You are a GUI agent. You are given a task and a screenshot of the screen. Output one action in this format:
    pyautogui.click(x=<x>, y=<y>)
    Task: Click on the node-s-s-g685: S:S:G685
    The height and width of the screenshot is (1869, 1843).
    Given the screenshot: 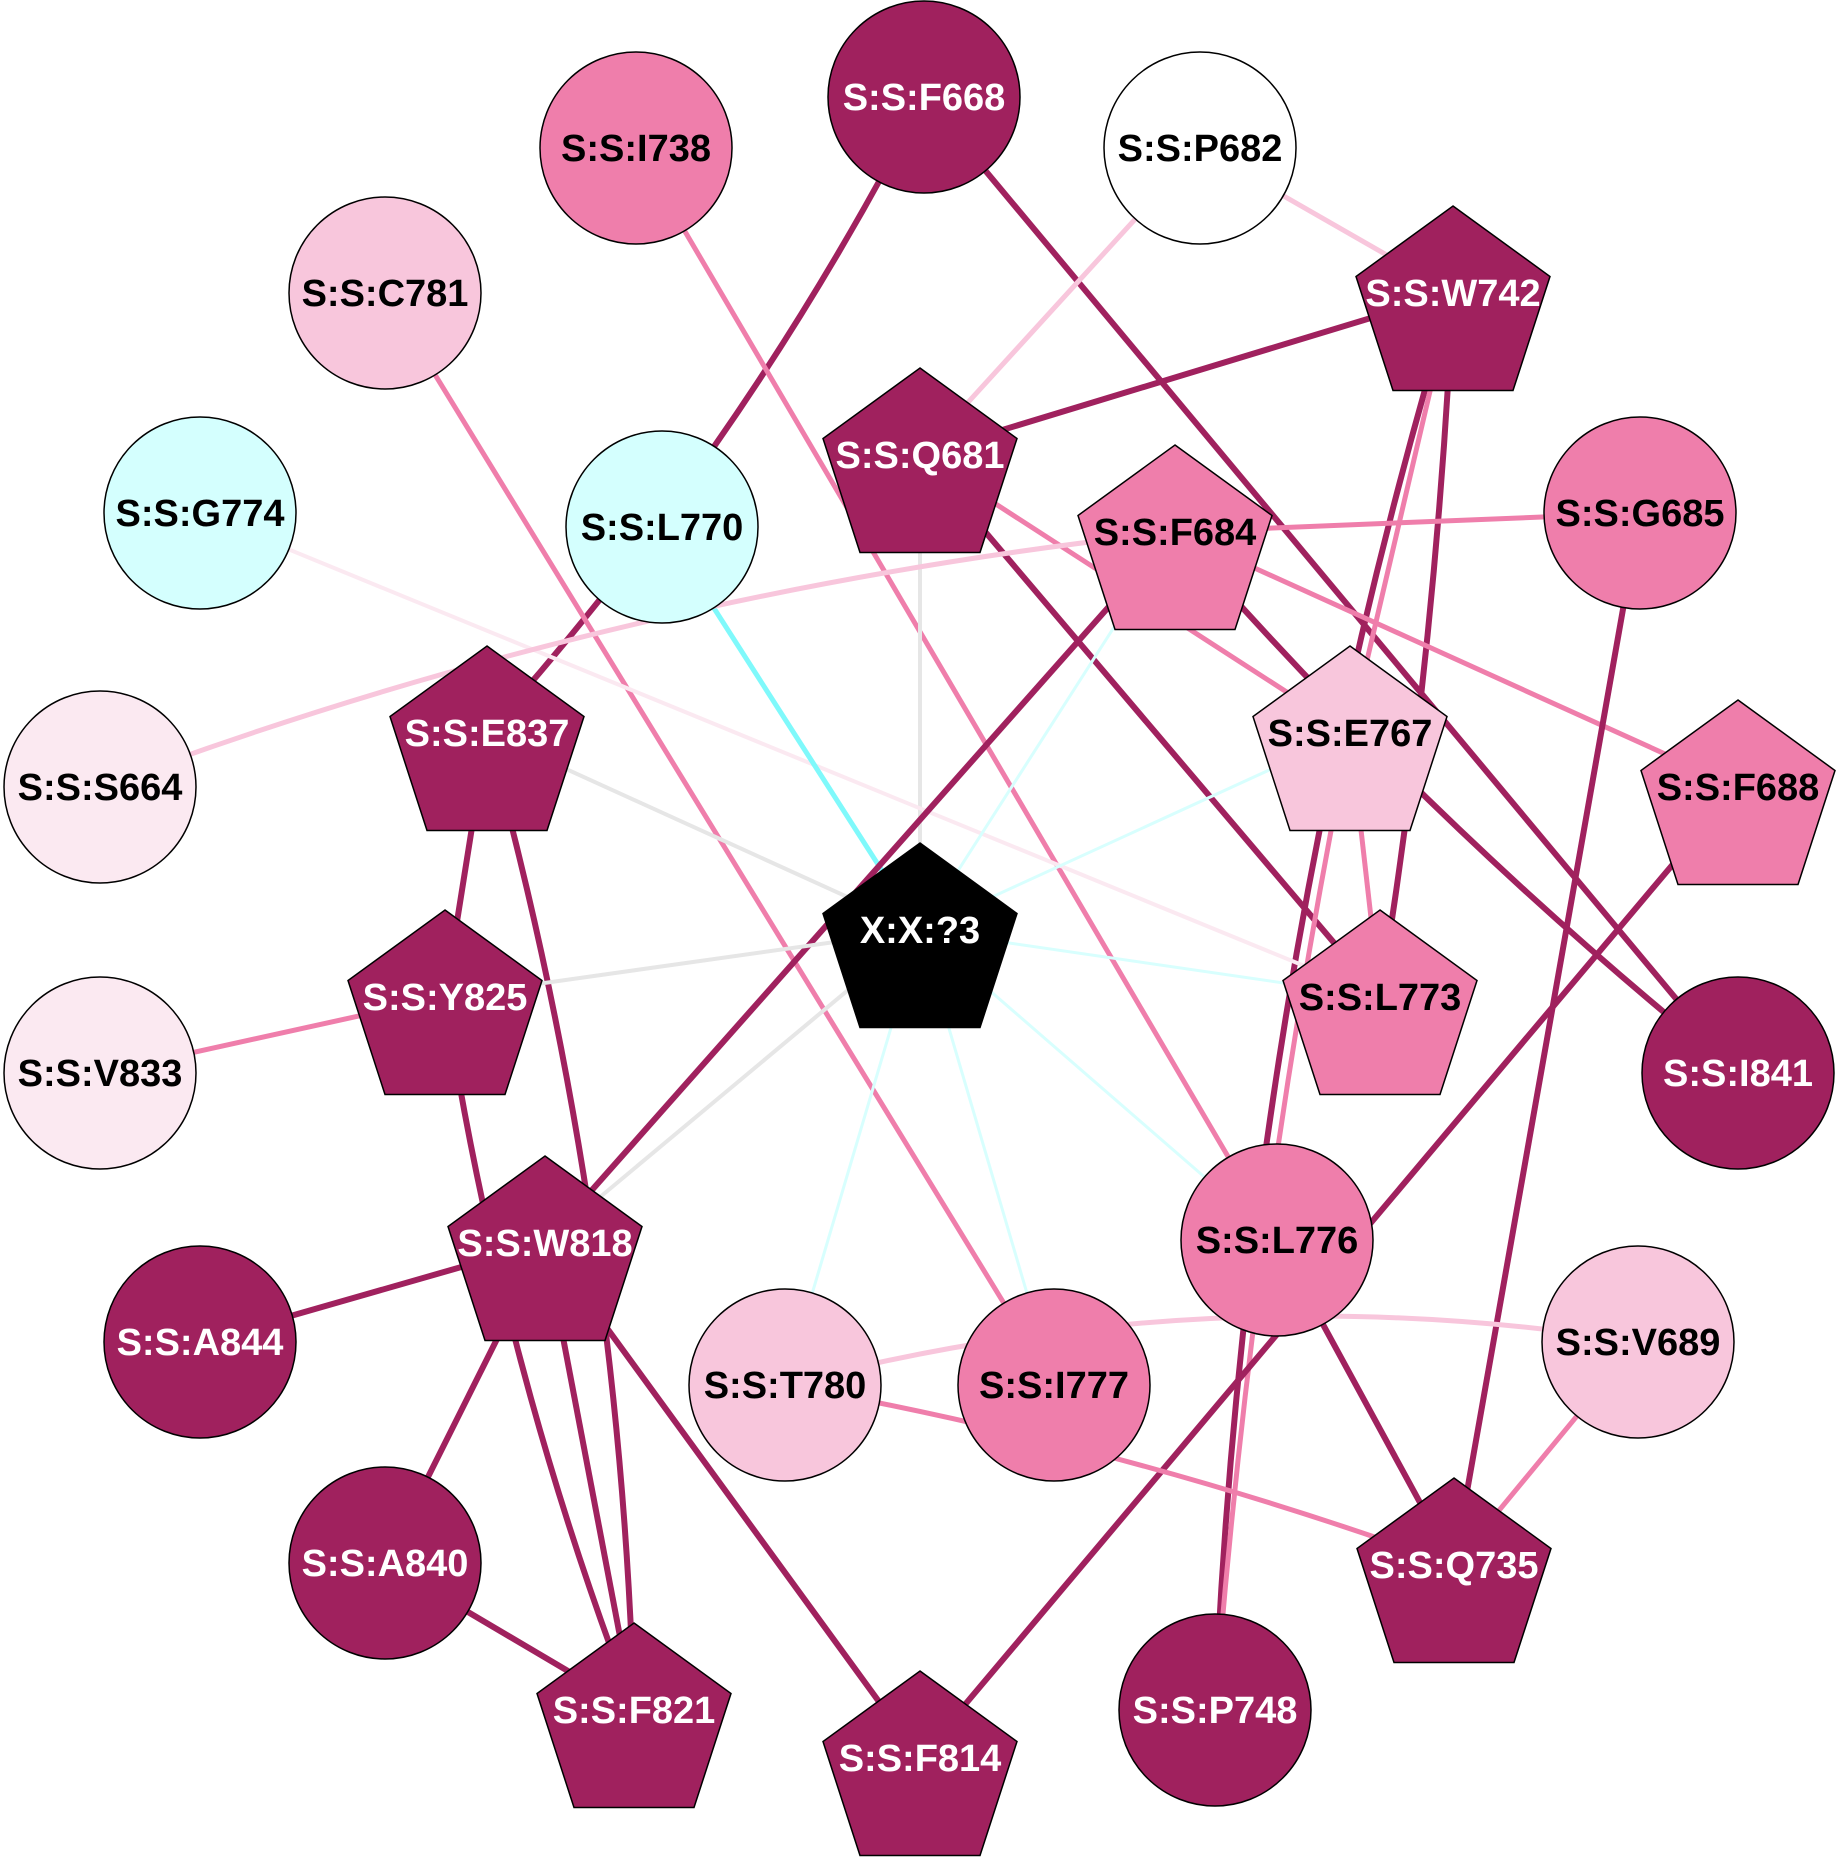 What is the action you would take?
    pyautogui.click(x=1640, y=513)
    